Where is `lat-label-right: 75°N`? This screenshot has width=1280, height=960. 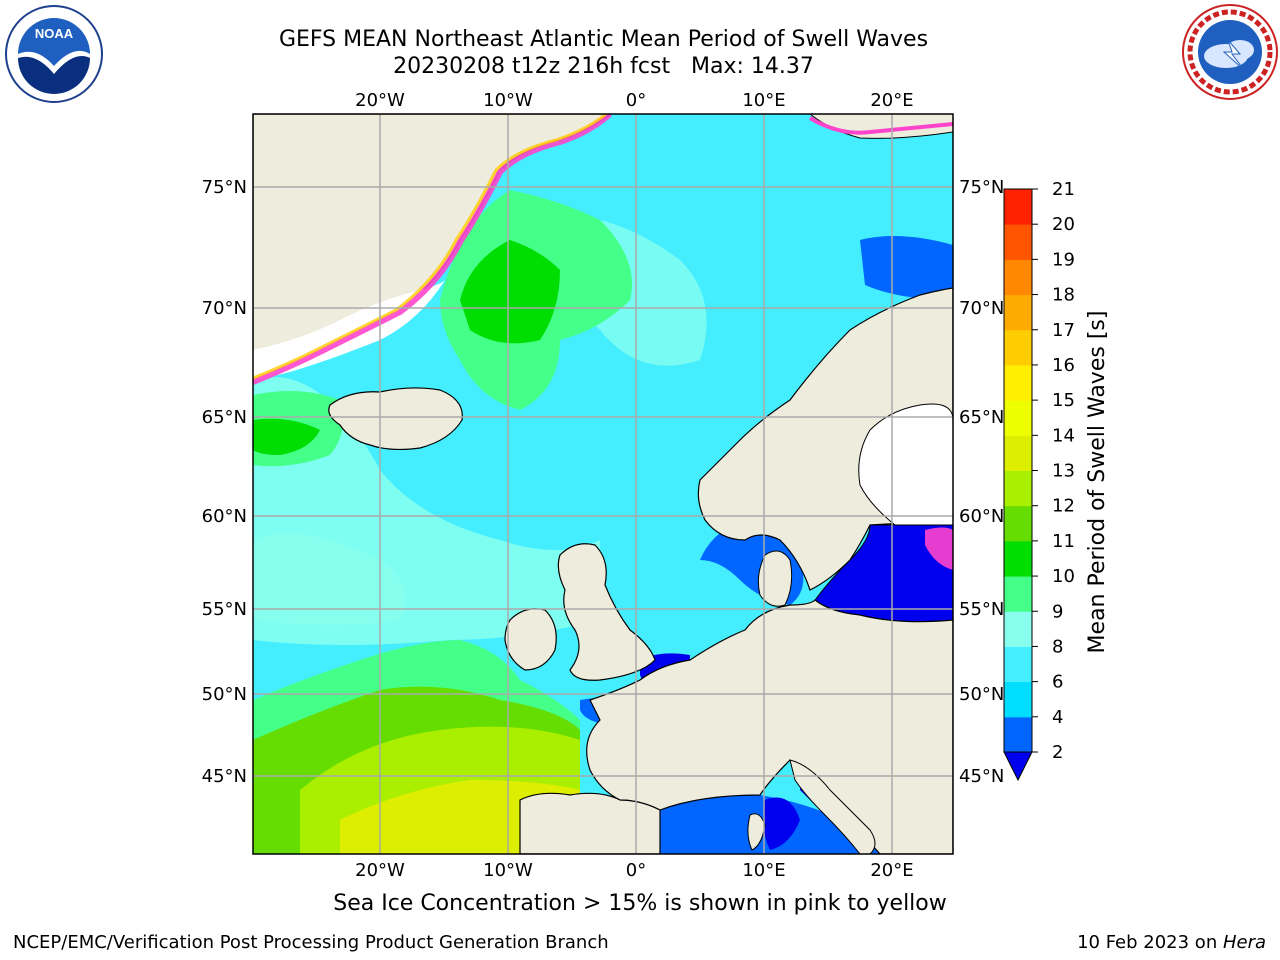
lat-label-right: 75°N is located at coordinates (981, 187).